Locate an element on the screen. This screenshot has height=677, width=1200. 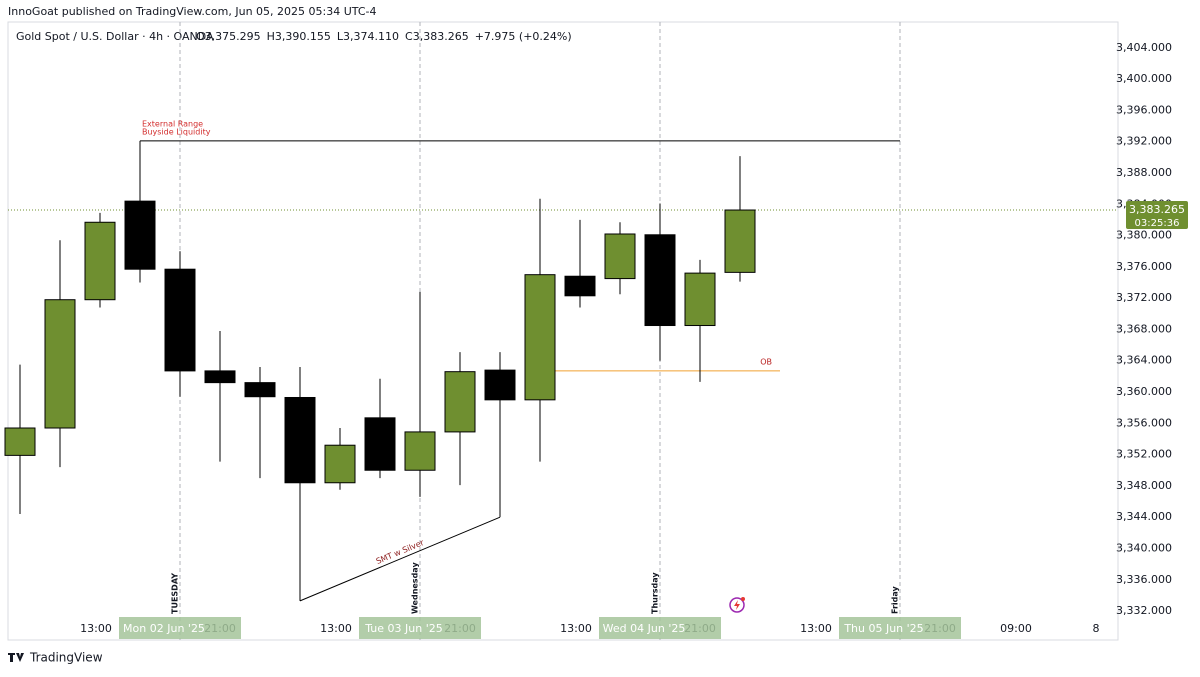
y-tick-label: 3,400.000 is located at coordinates (1144, 78).